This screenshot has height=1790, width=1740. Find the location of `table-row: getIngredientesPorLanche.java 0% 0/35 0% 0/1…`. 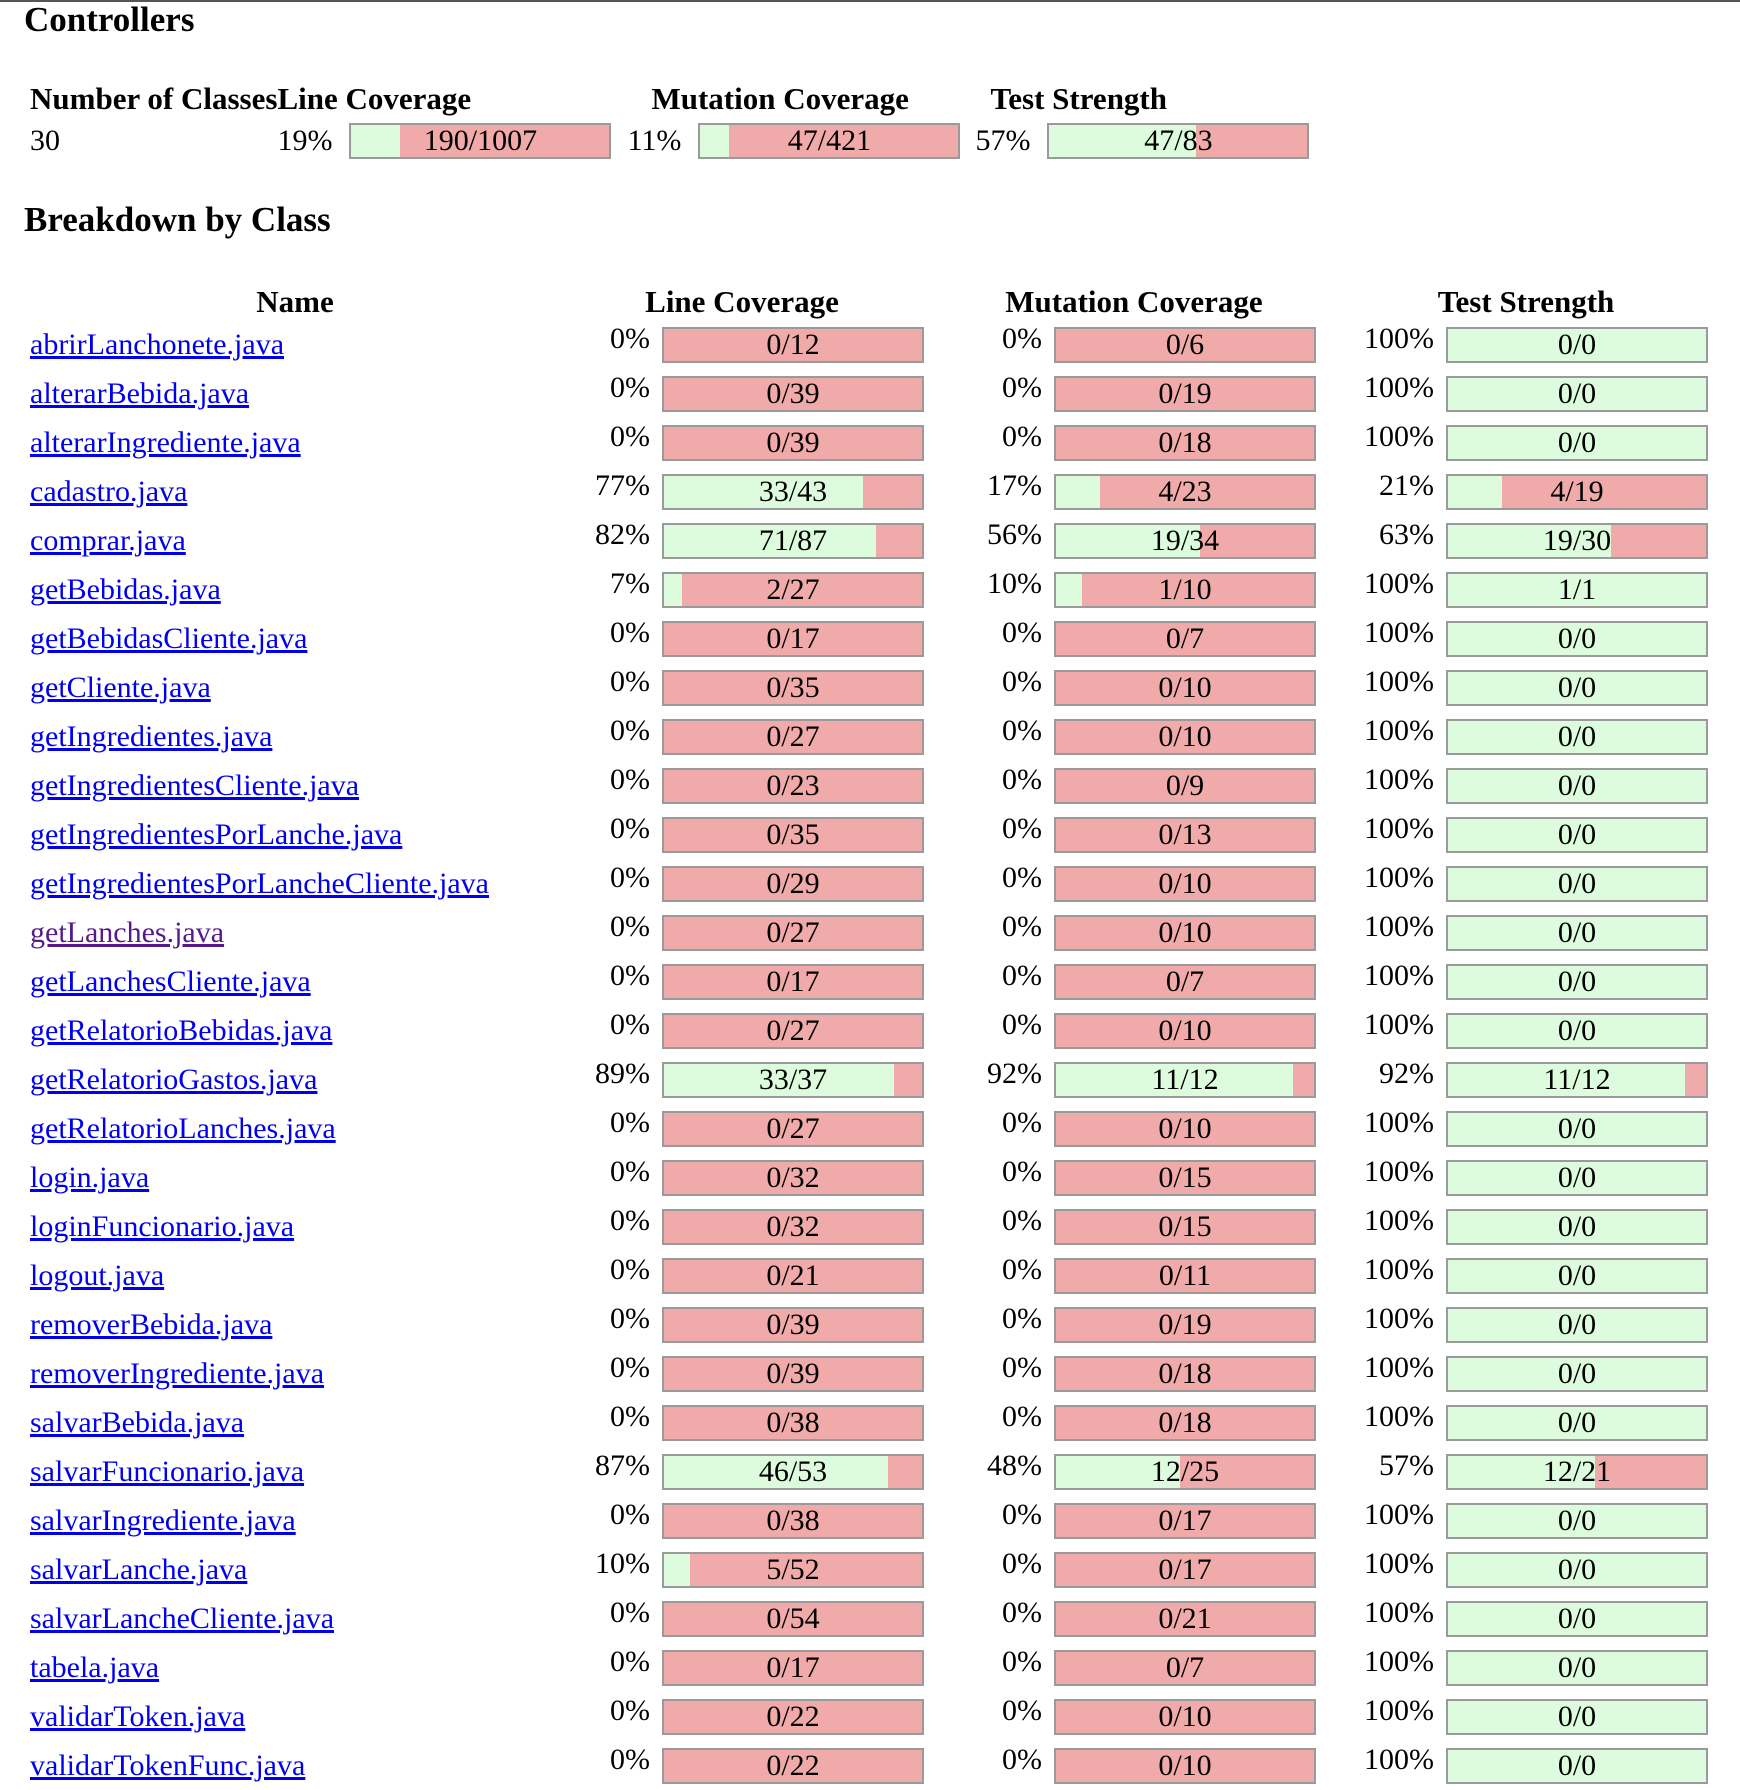

table-row: getIngredientesPorLanche.java 0% 0/35 0% 0/1… is located at coordinates (869, 834).